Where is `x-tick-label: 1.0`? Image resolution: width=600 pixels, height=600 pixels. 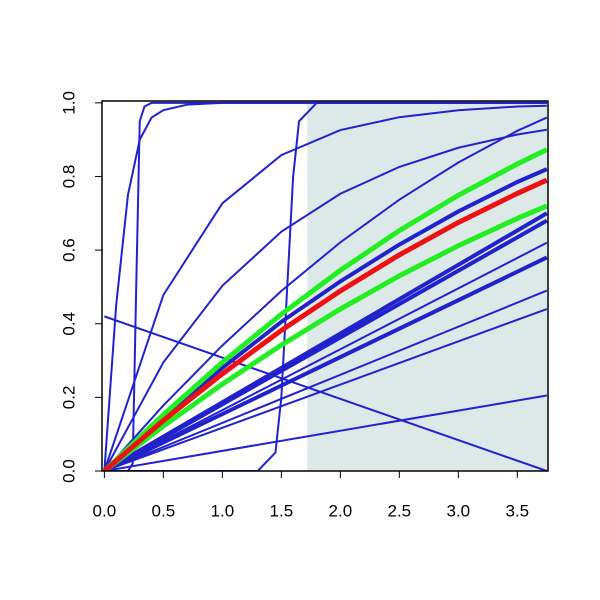 x-tick-label: 1.0 is located at coordinates (223, 510).